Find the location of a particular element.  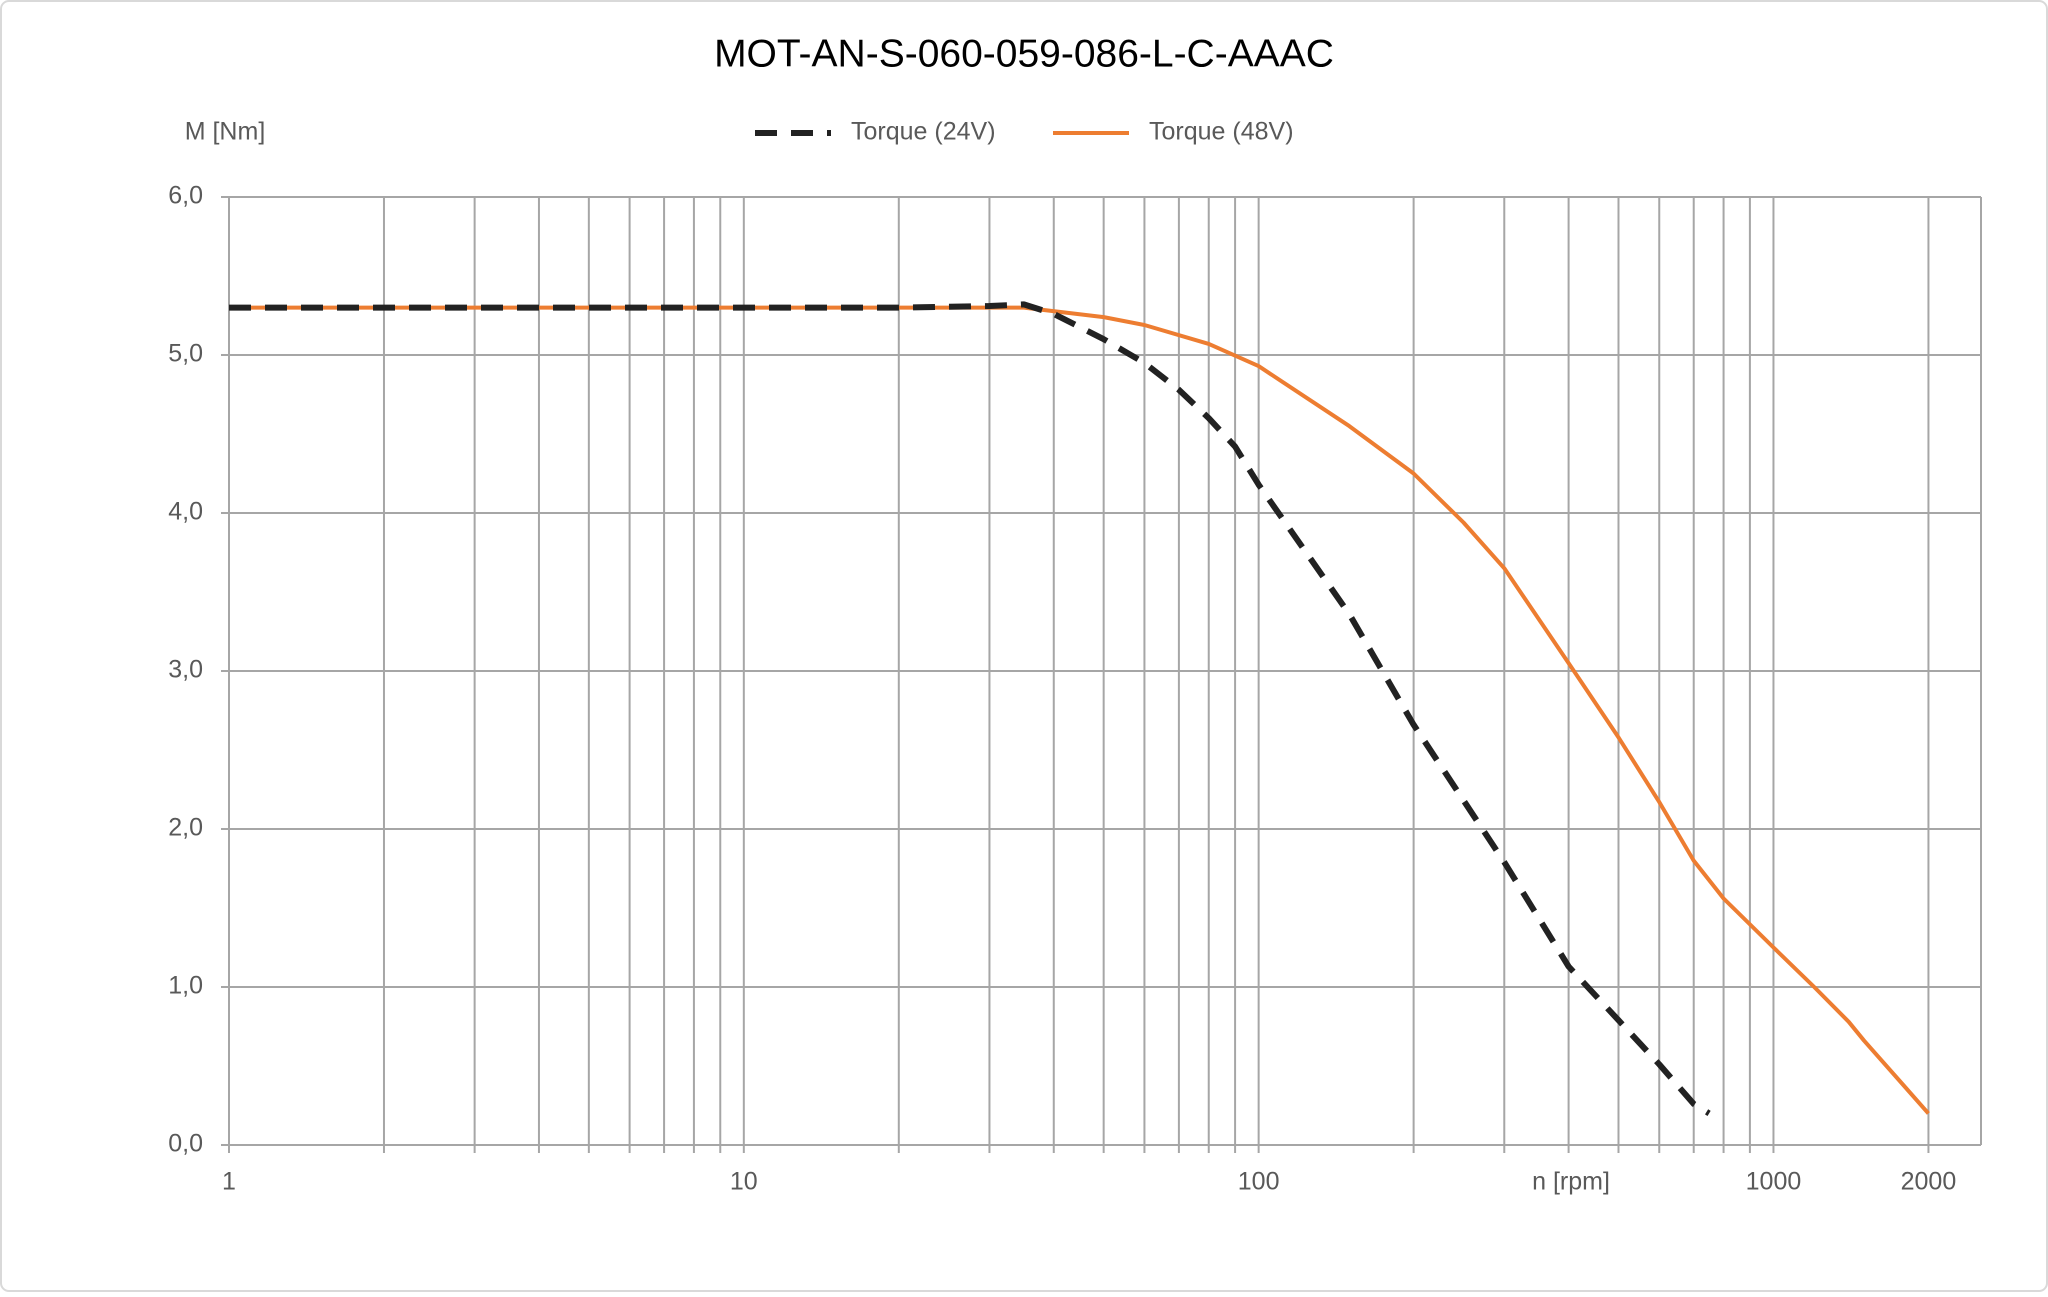

y-axis-title: M [Nm] is located at coordinates (225, 132).